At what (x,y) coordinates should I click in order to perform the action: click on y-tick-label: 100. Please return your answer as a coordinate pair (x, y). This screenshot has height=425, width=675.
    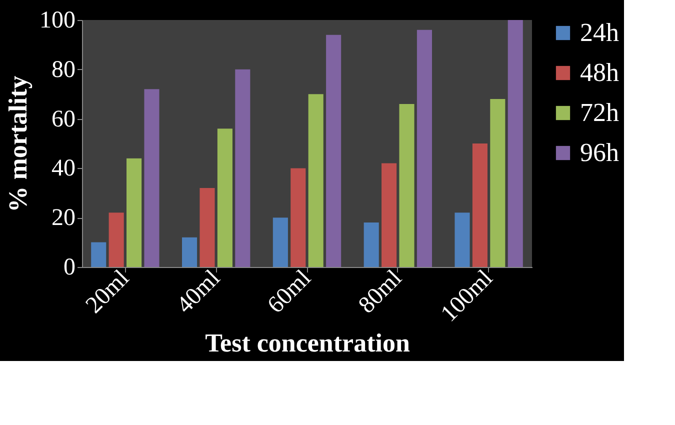
    Looking at the image, I should click on (58, 21).